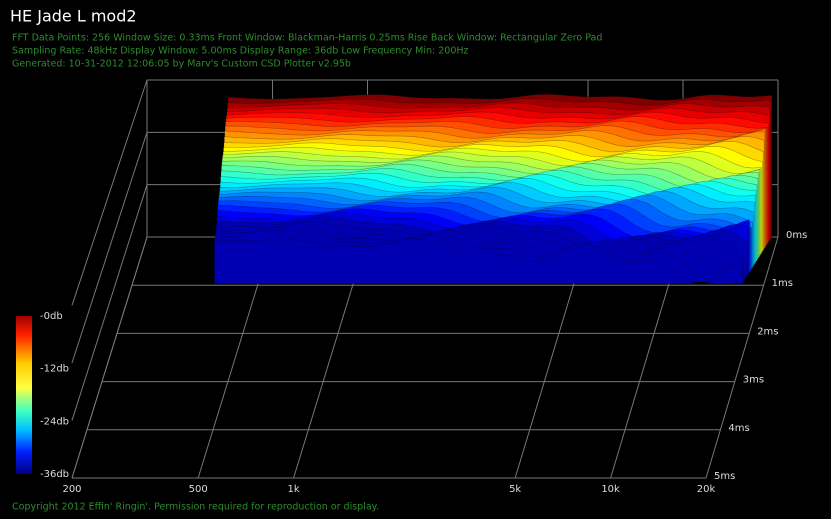 The width and height of the screenshot is (831, 519). What do you see at coordinates (479, 260) in the screenshot?
I see `surface-slice` at bounding box center [479, 260].